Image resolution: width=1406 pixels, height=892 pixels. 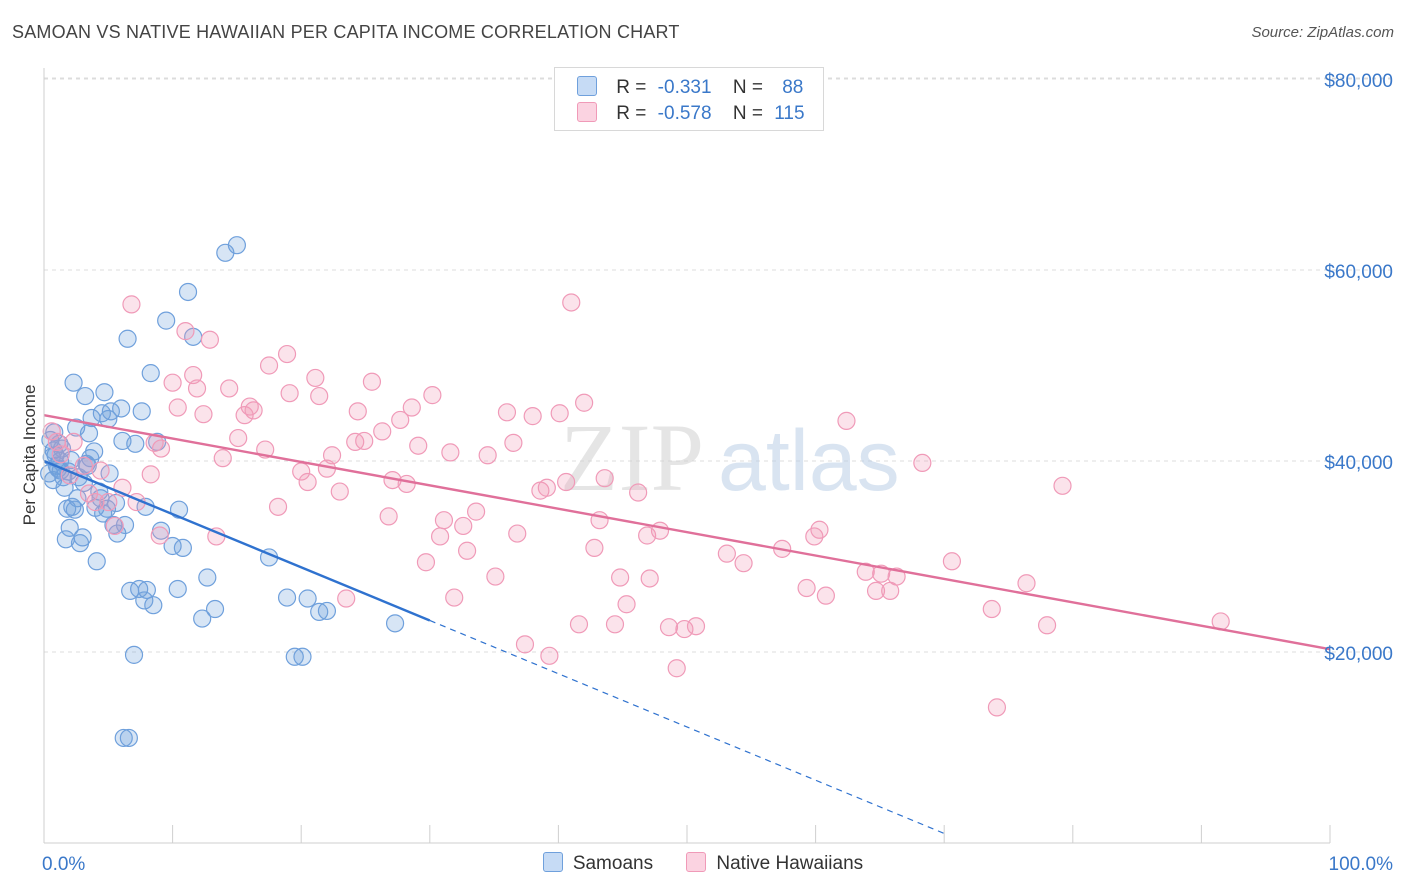 I want to click on samoans-legend-swatch, so click(x=552, y=862).